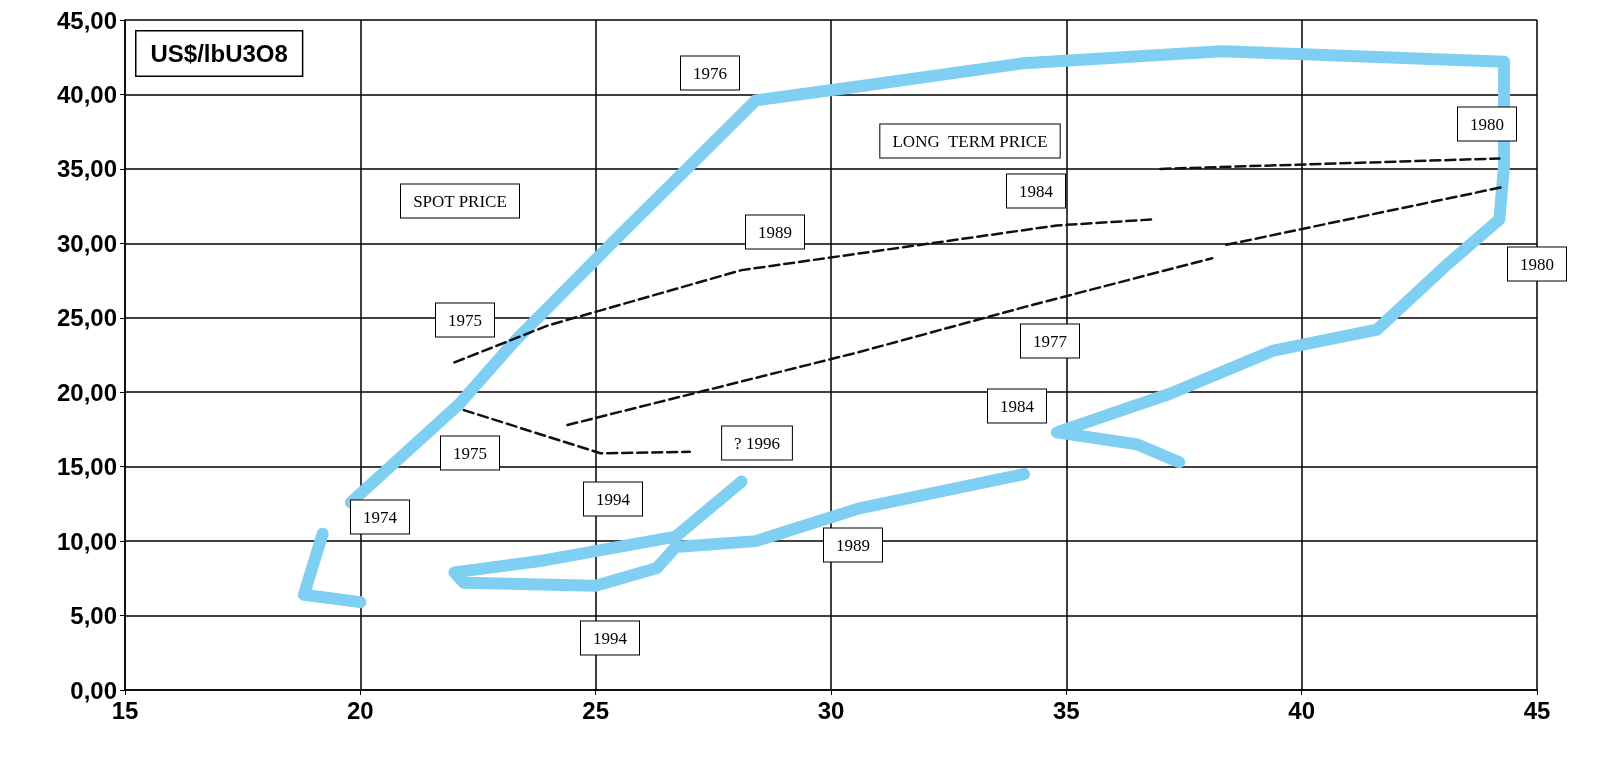 This screenshot has width=1622, height=770. I want to click on y-tick-label: 35,00, so click(86, 169).